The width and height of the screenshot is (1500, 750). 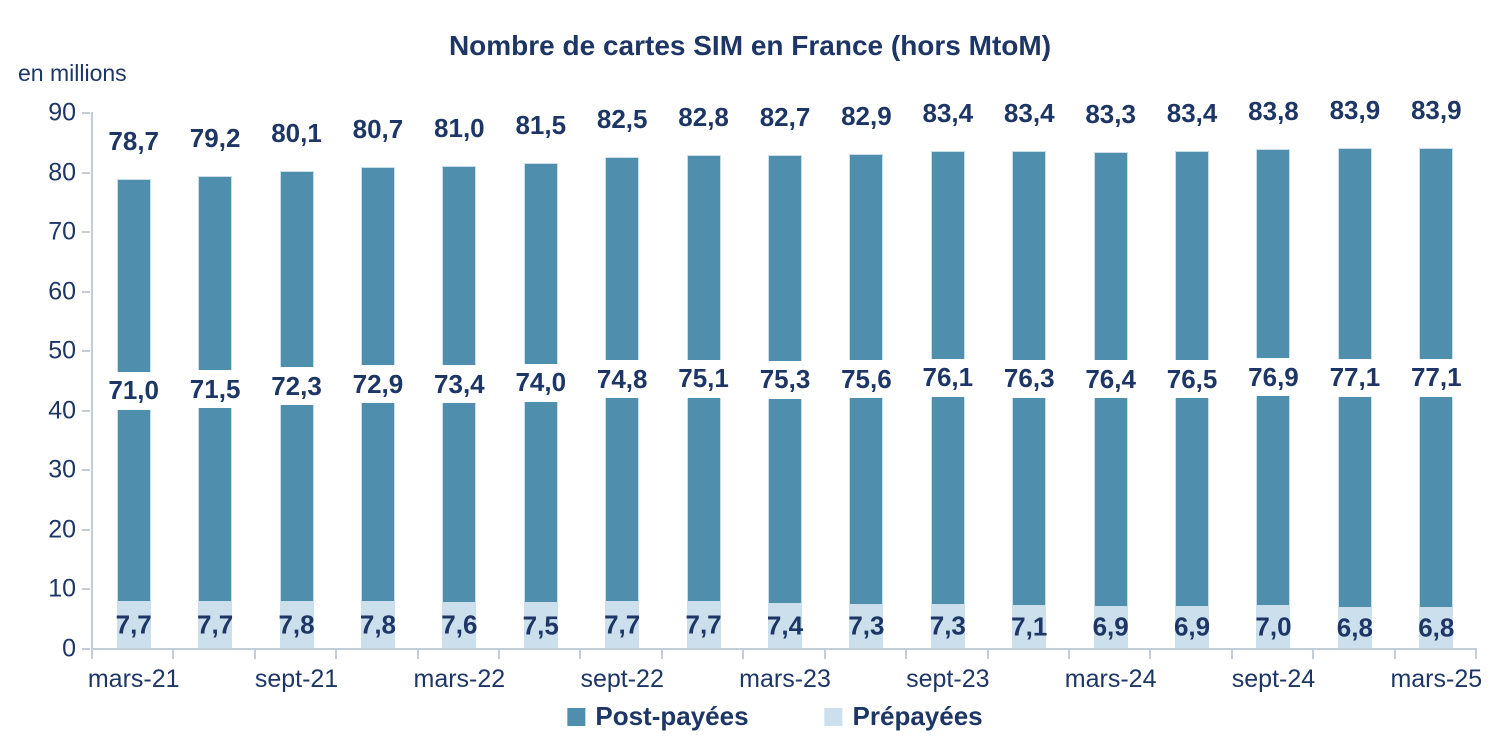 I want to click on y-axis-unit-label: en millions, so click(x=72, y=73).